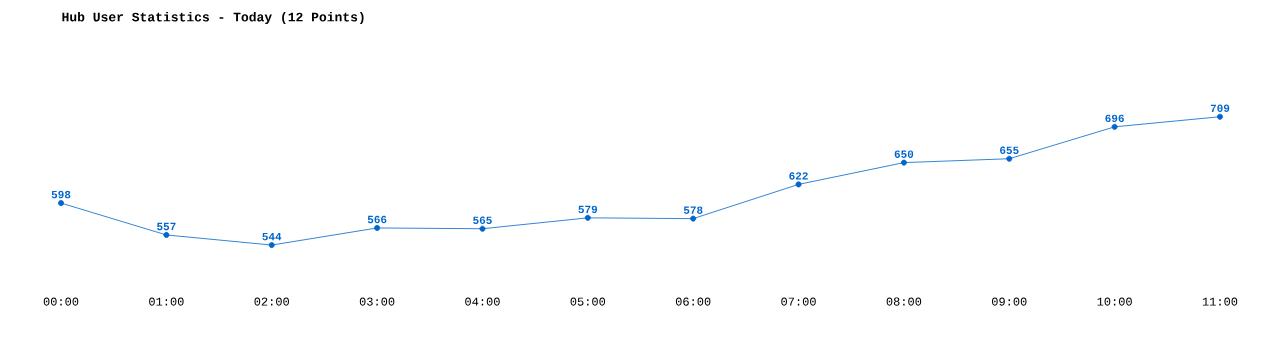 Image resolution: width=1280 pixels, height=350 pixels. Describe the element at coordinates (693, 210) in the screenshot. I see `data-label: 578` at that location.